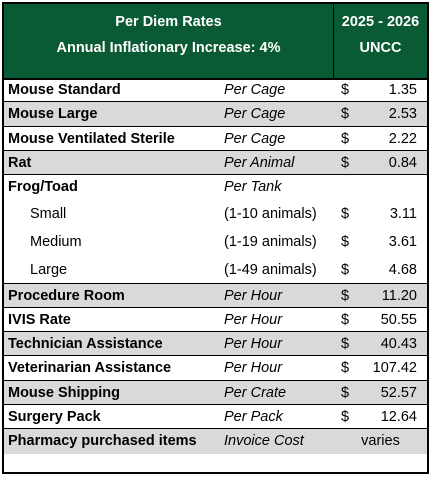 The height and width of the screenshot is (479, 433). Describe the element at coordinates (56, 241) in the screenshot. I see `item-name: Medium` at that location.